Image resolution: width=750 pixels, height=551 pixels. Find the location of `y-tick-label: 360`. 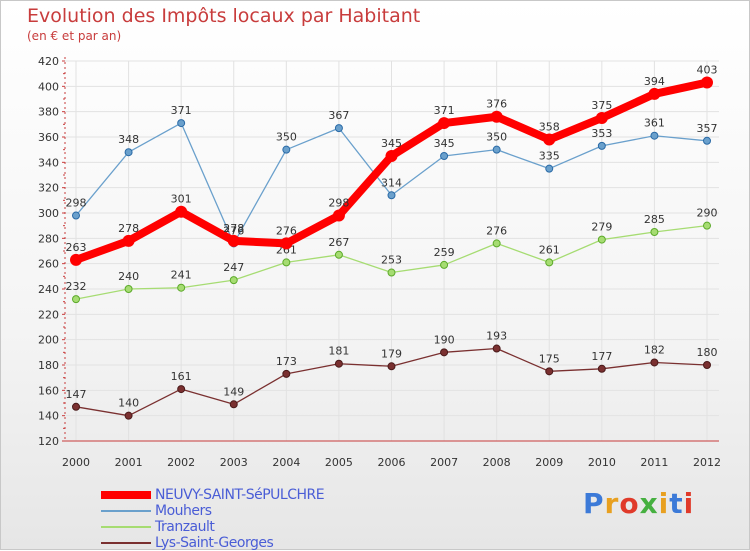

y-tick-label: 360 is located at coordinates (48, 137).